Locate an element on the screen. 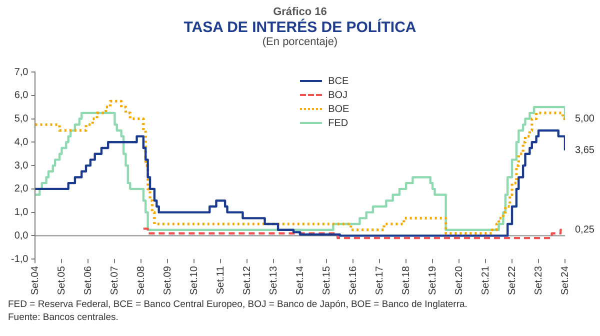 This screenshot has height=336, width=600. x-tick-label: Set.14 is located at coordinates (300, 281).